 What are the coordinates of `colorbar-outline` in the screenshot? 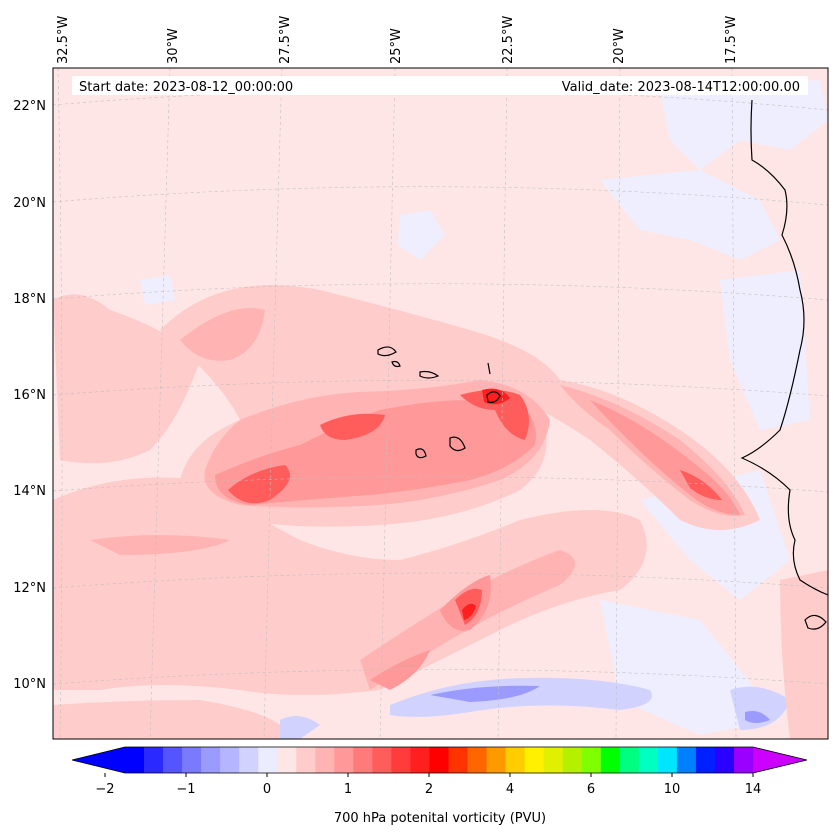 It's located at (439, 760).